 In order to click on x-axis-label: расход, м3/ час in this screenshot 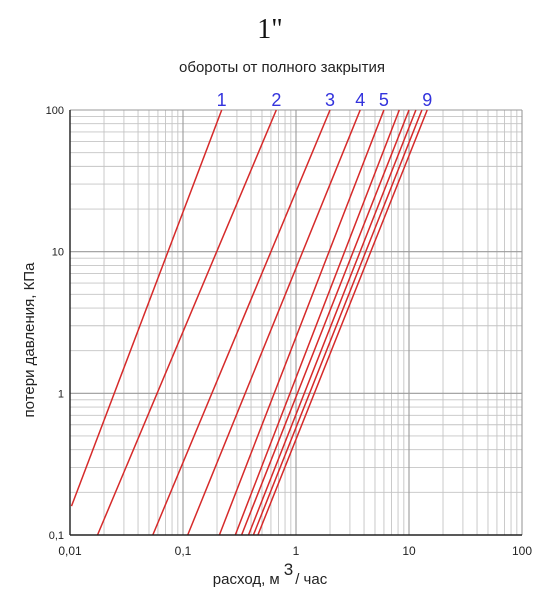, I will do `click(270, 574)`.